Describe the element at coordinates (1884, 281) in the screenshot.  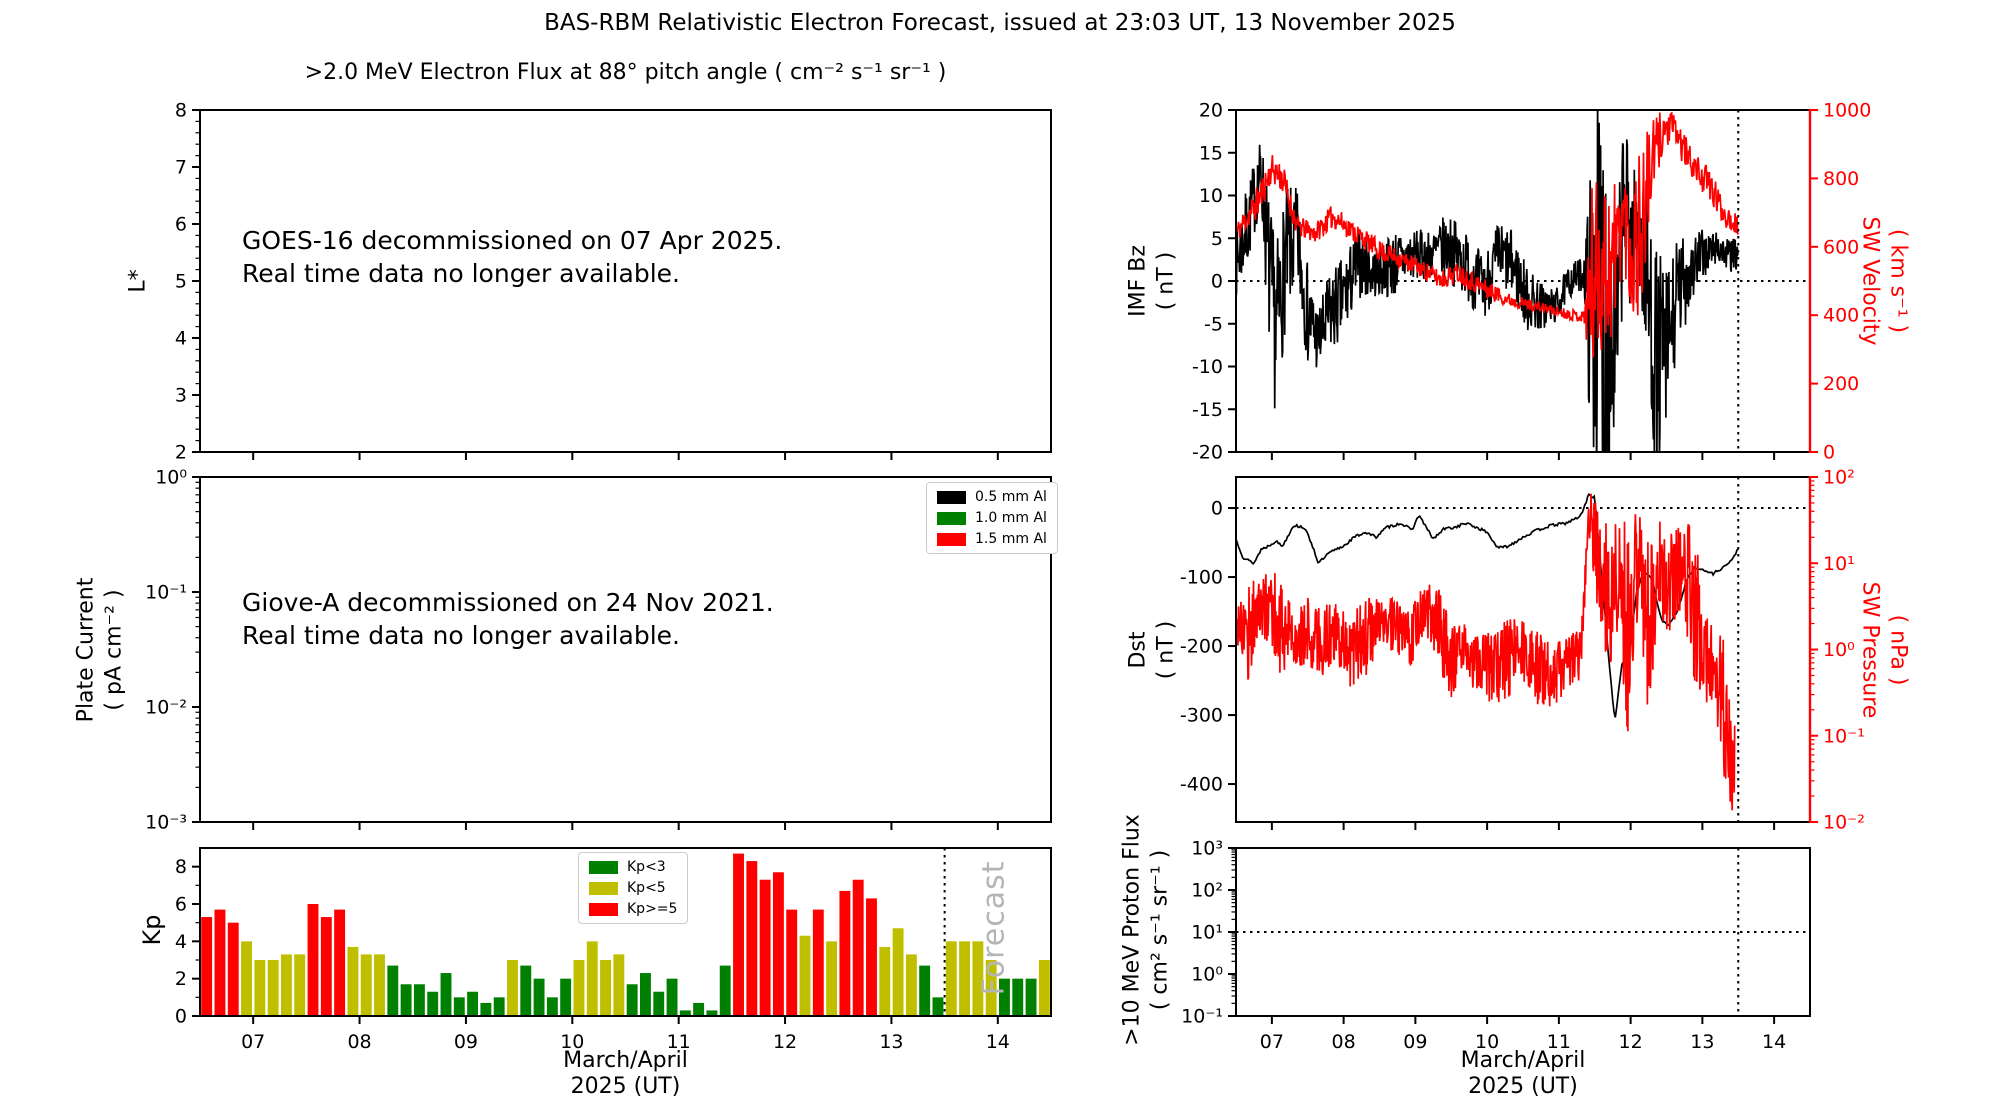
I see `sw-velocity-axis-label: ( km s⁻¹ ) SW Velocity` at that location.